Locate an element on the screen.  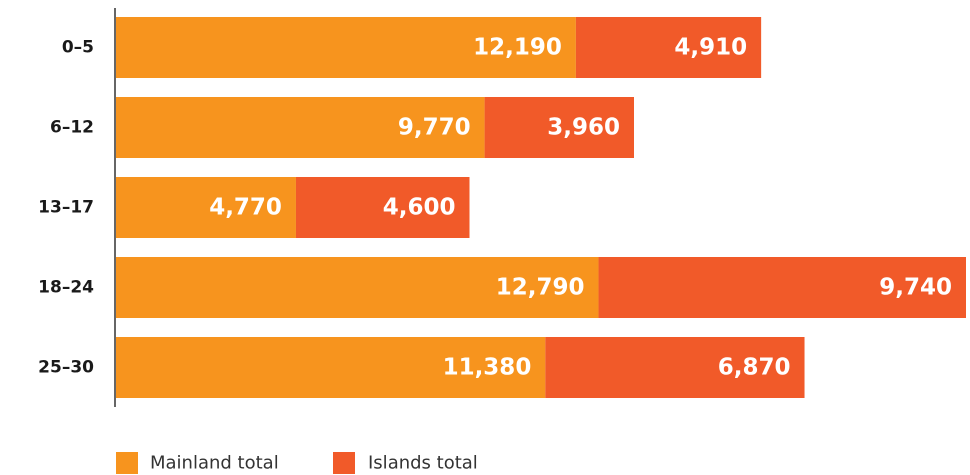
legend-label: Mainland total is located at coordinates (214, 463).